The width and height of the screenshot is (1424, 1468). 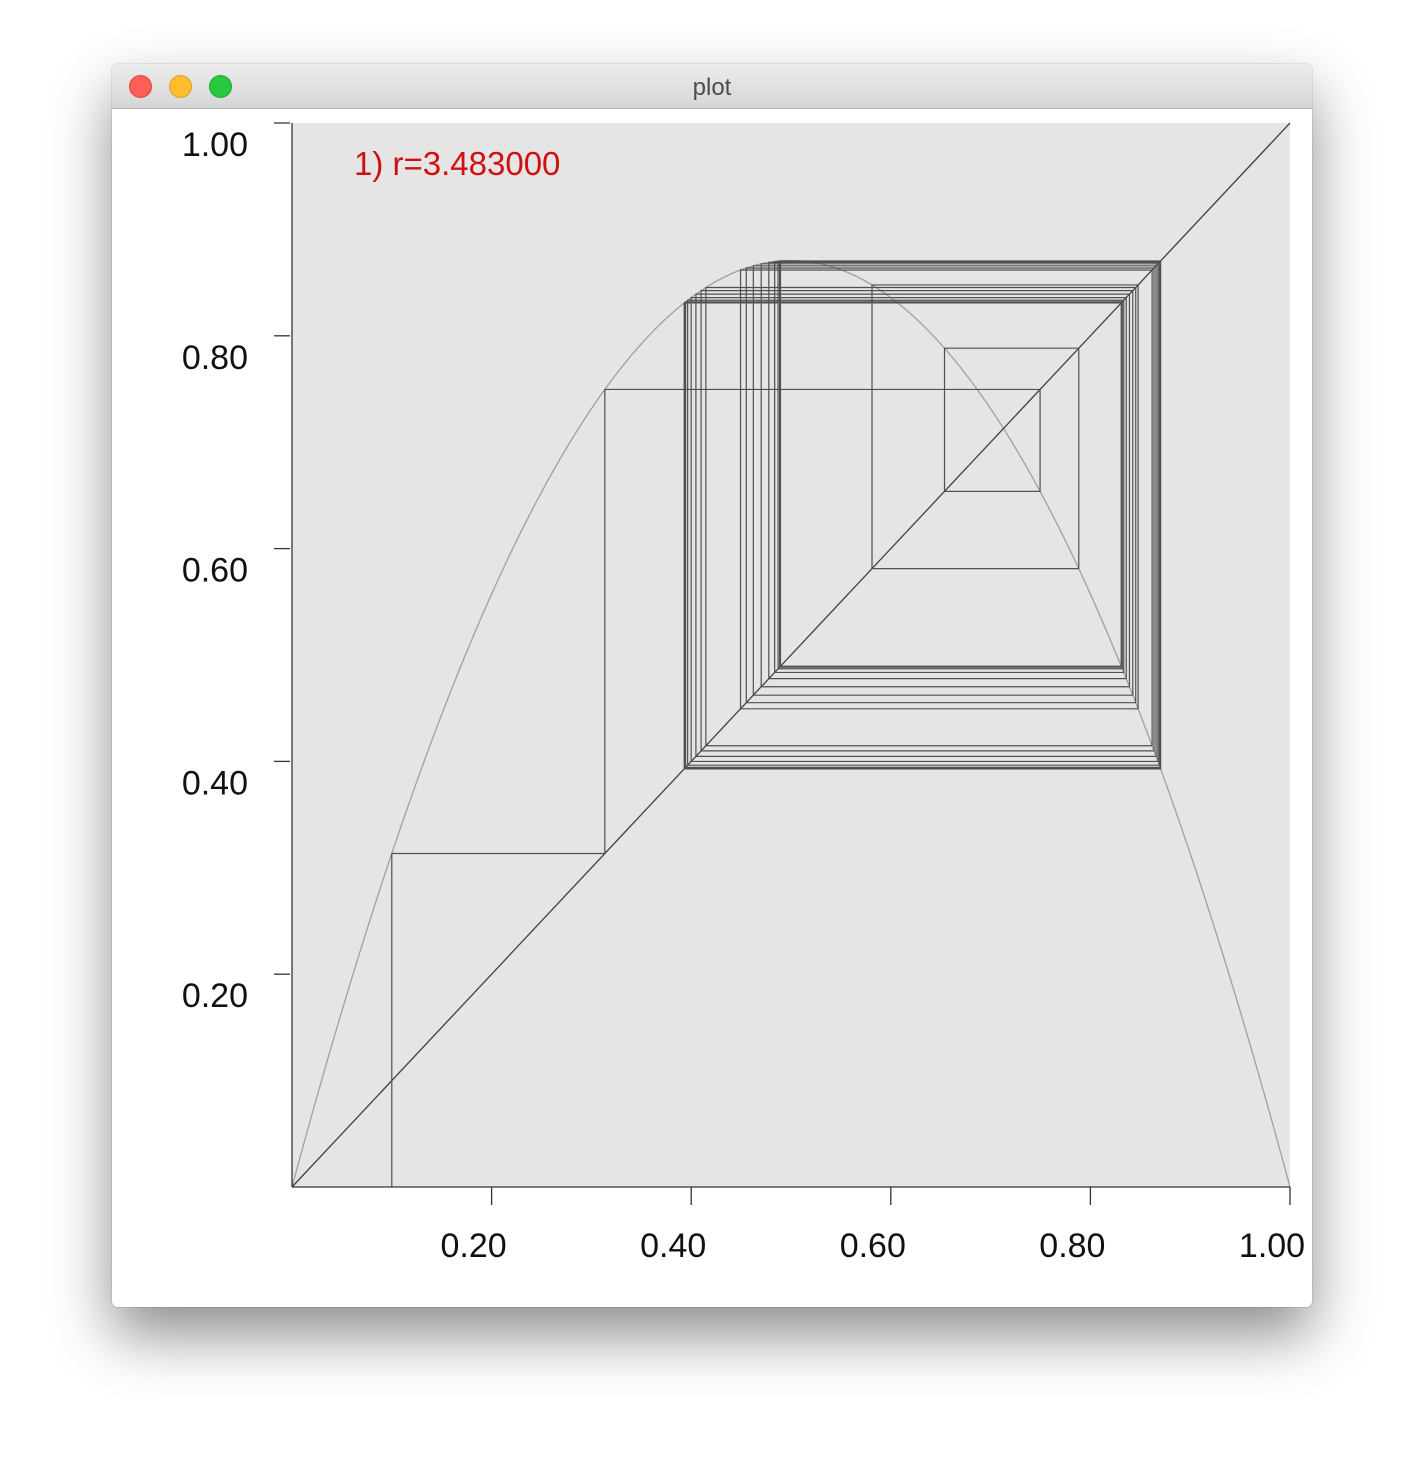 I want to click on y-tick-label: 0.40, so click(x=215, y=783).